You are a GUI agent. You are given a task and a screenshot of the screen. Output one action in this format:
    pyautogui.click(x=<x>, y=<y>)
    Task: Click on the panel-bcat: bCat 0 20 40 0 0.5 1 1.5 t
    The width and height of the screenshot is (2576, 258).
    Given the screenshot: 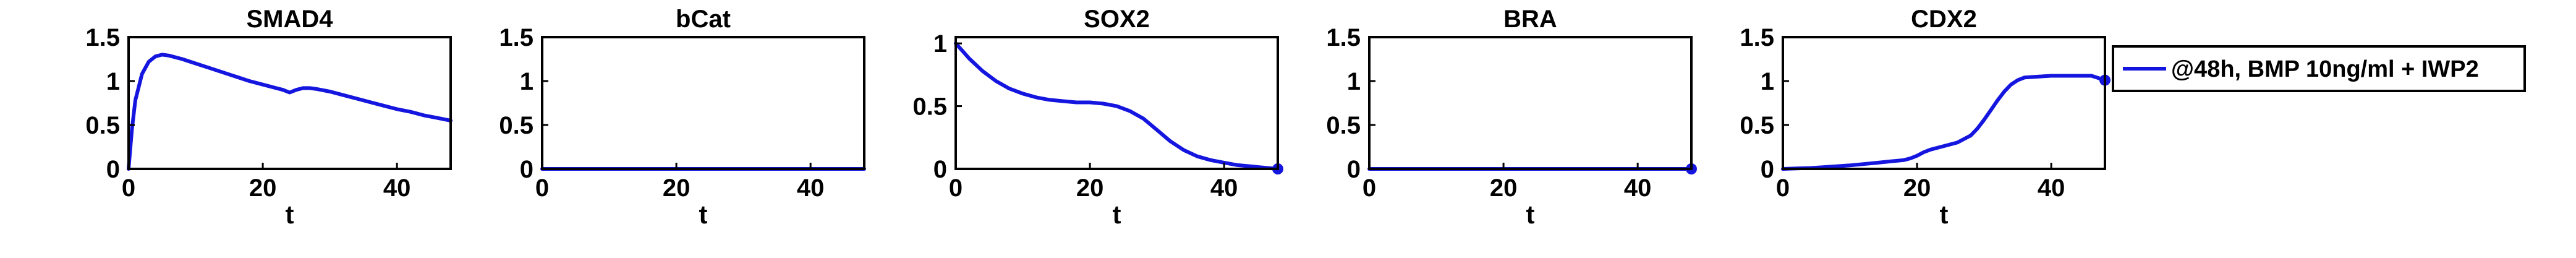 What is the action you would take?
    pyautogui.click(x=682, y=117)
    